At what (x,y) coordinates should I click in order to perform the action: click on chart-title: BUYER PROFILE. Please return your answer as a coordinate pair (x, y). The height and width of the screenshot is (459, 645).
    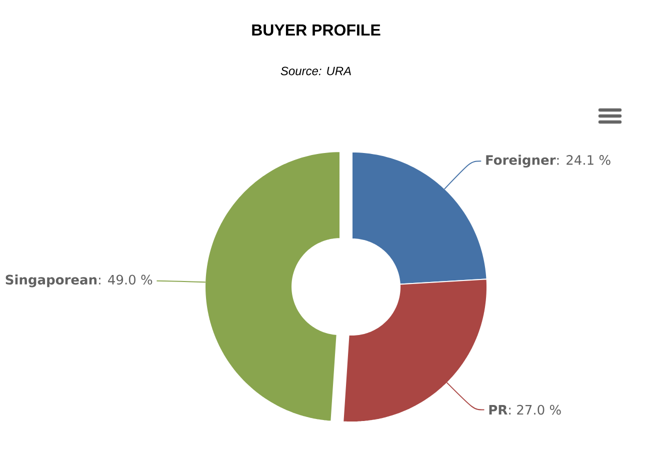
    Looking at the image, I should click on (316, 30).